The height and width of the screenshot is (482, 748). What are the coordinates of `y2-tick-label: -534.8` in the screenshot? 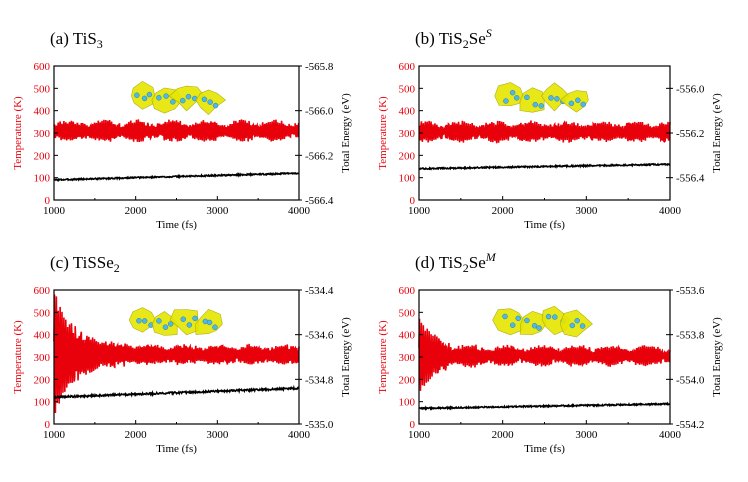 It's located at (319, 380).